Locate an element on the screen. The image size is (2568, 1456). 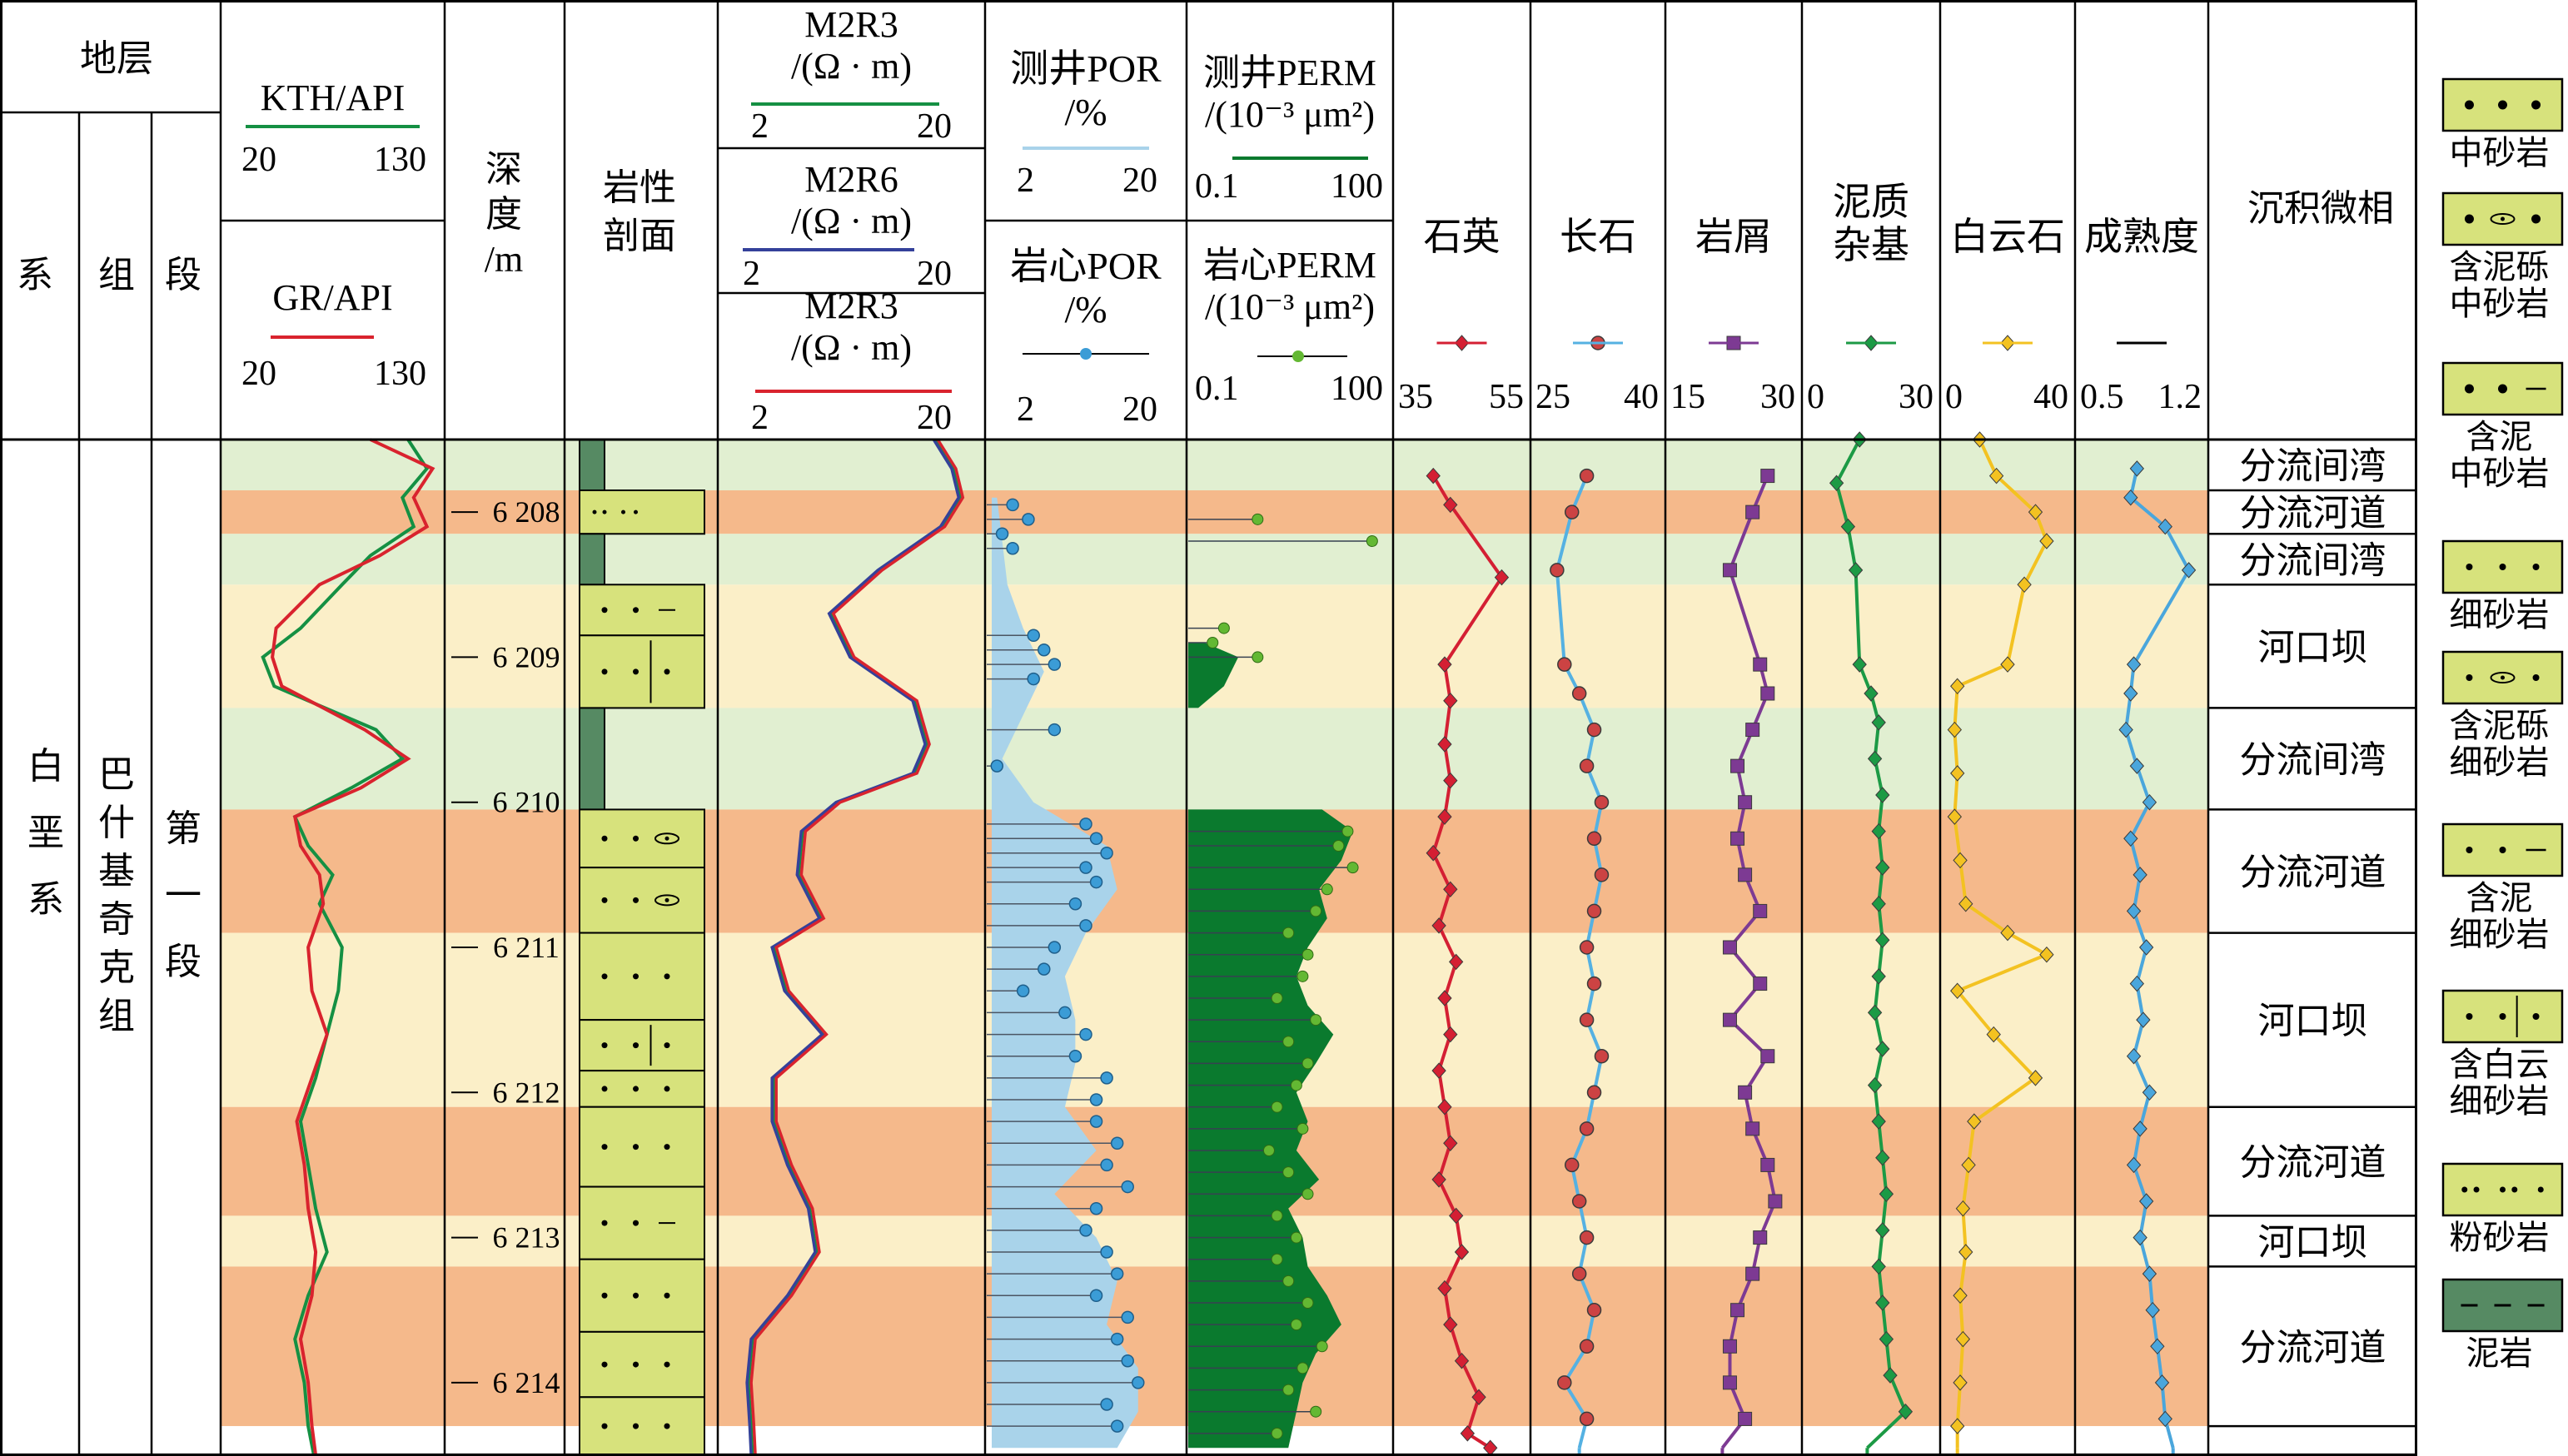
petrology-scale: 0 is located at coordinates (1816, 397).